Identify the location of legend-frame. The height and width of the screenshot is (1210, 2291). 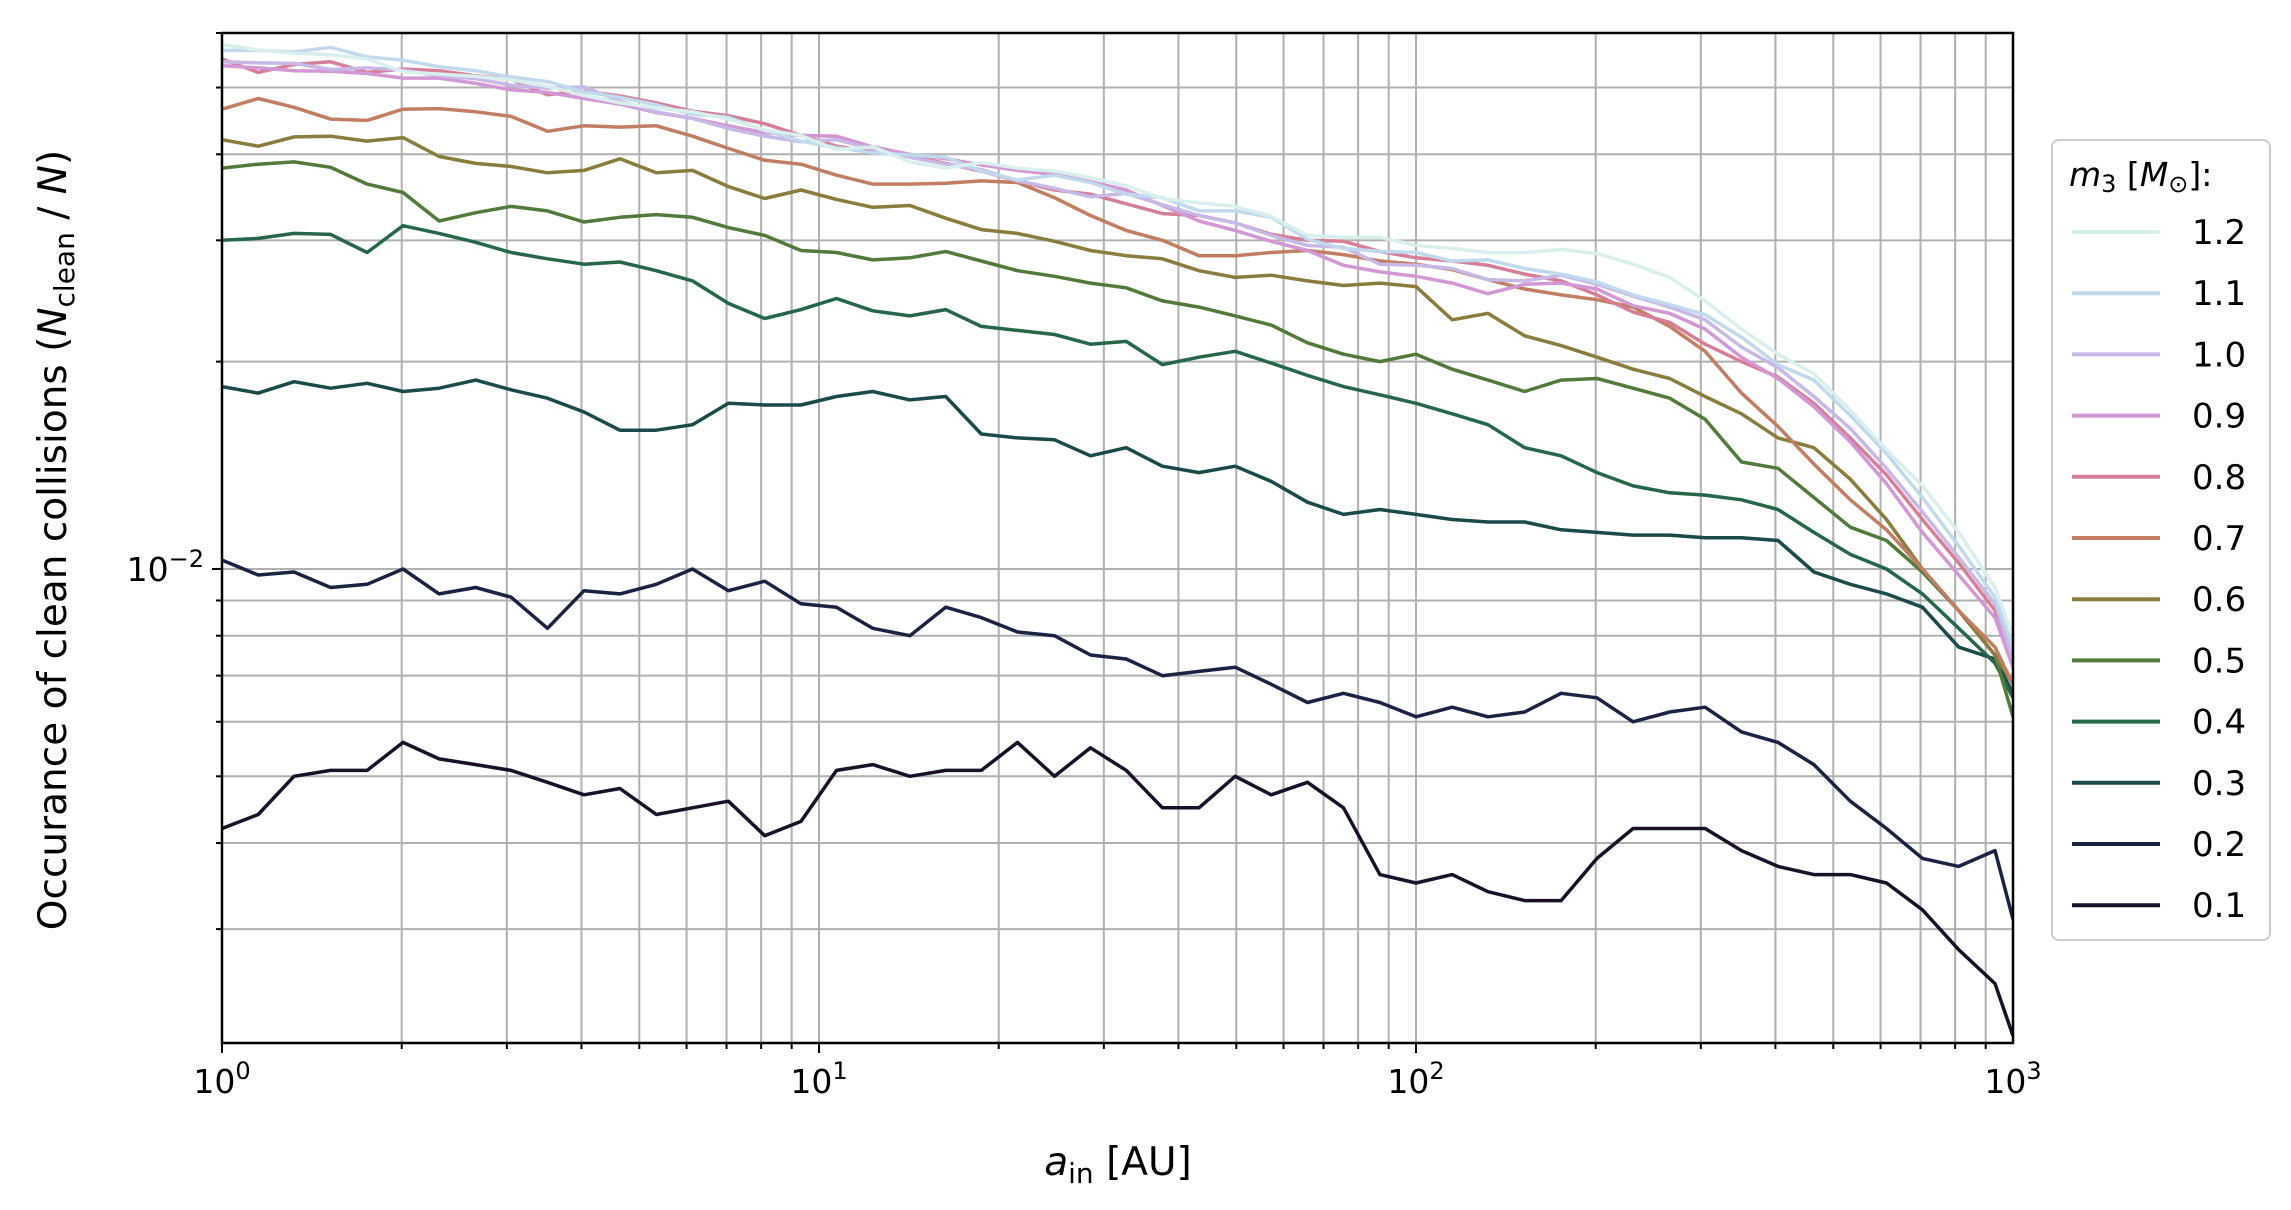
(2161, 540).